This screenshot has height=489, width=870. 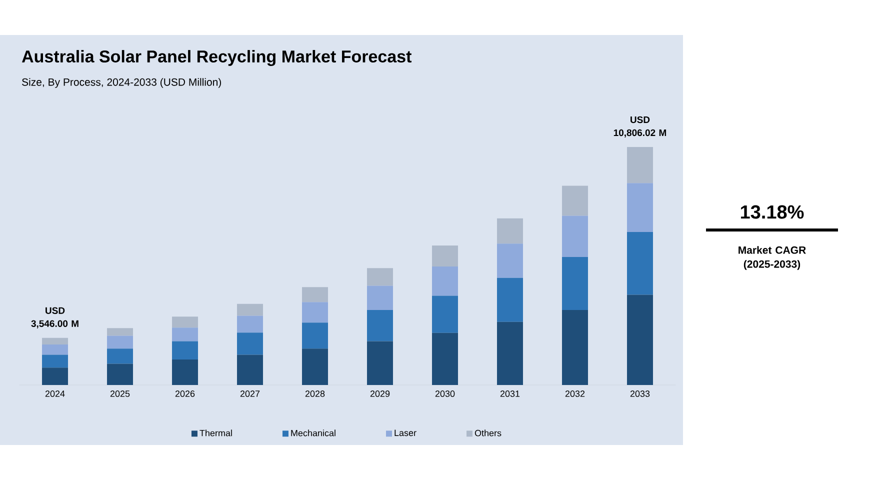 I want to click on legend-label: Laser, so click(x=405, y=433).